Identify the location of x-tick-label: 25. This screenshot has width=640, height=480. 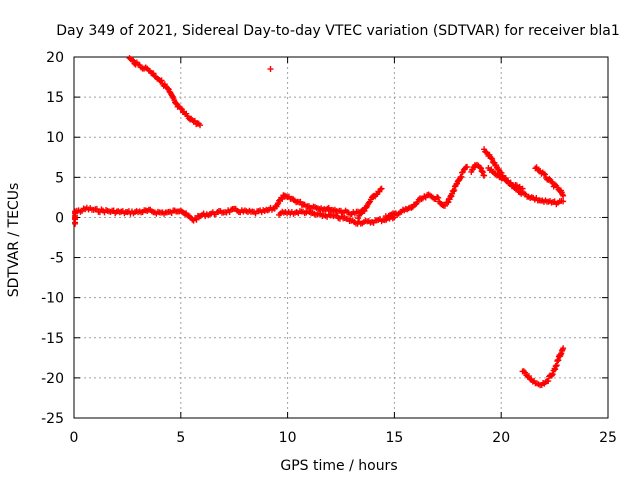
(608, 438).